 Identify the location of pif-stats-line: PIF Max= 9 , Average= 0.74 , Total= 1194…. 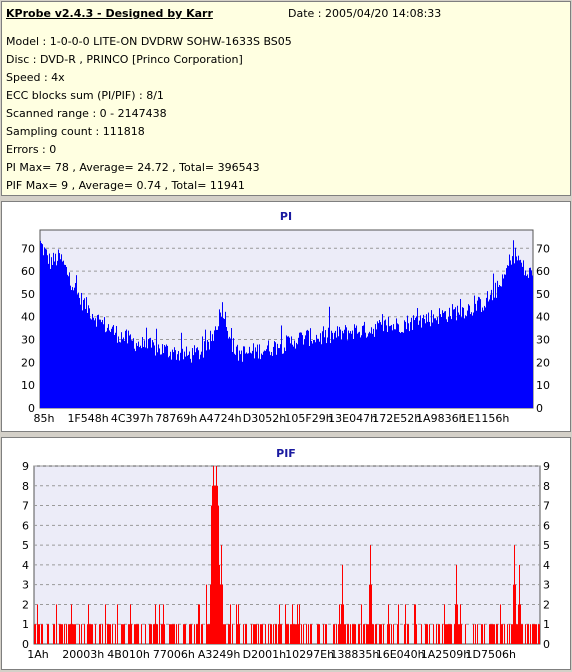
(125, 185).